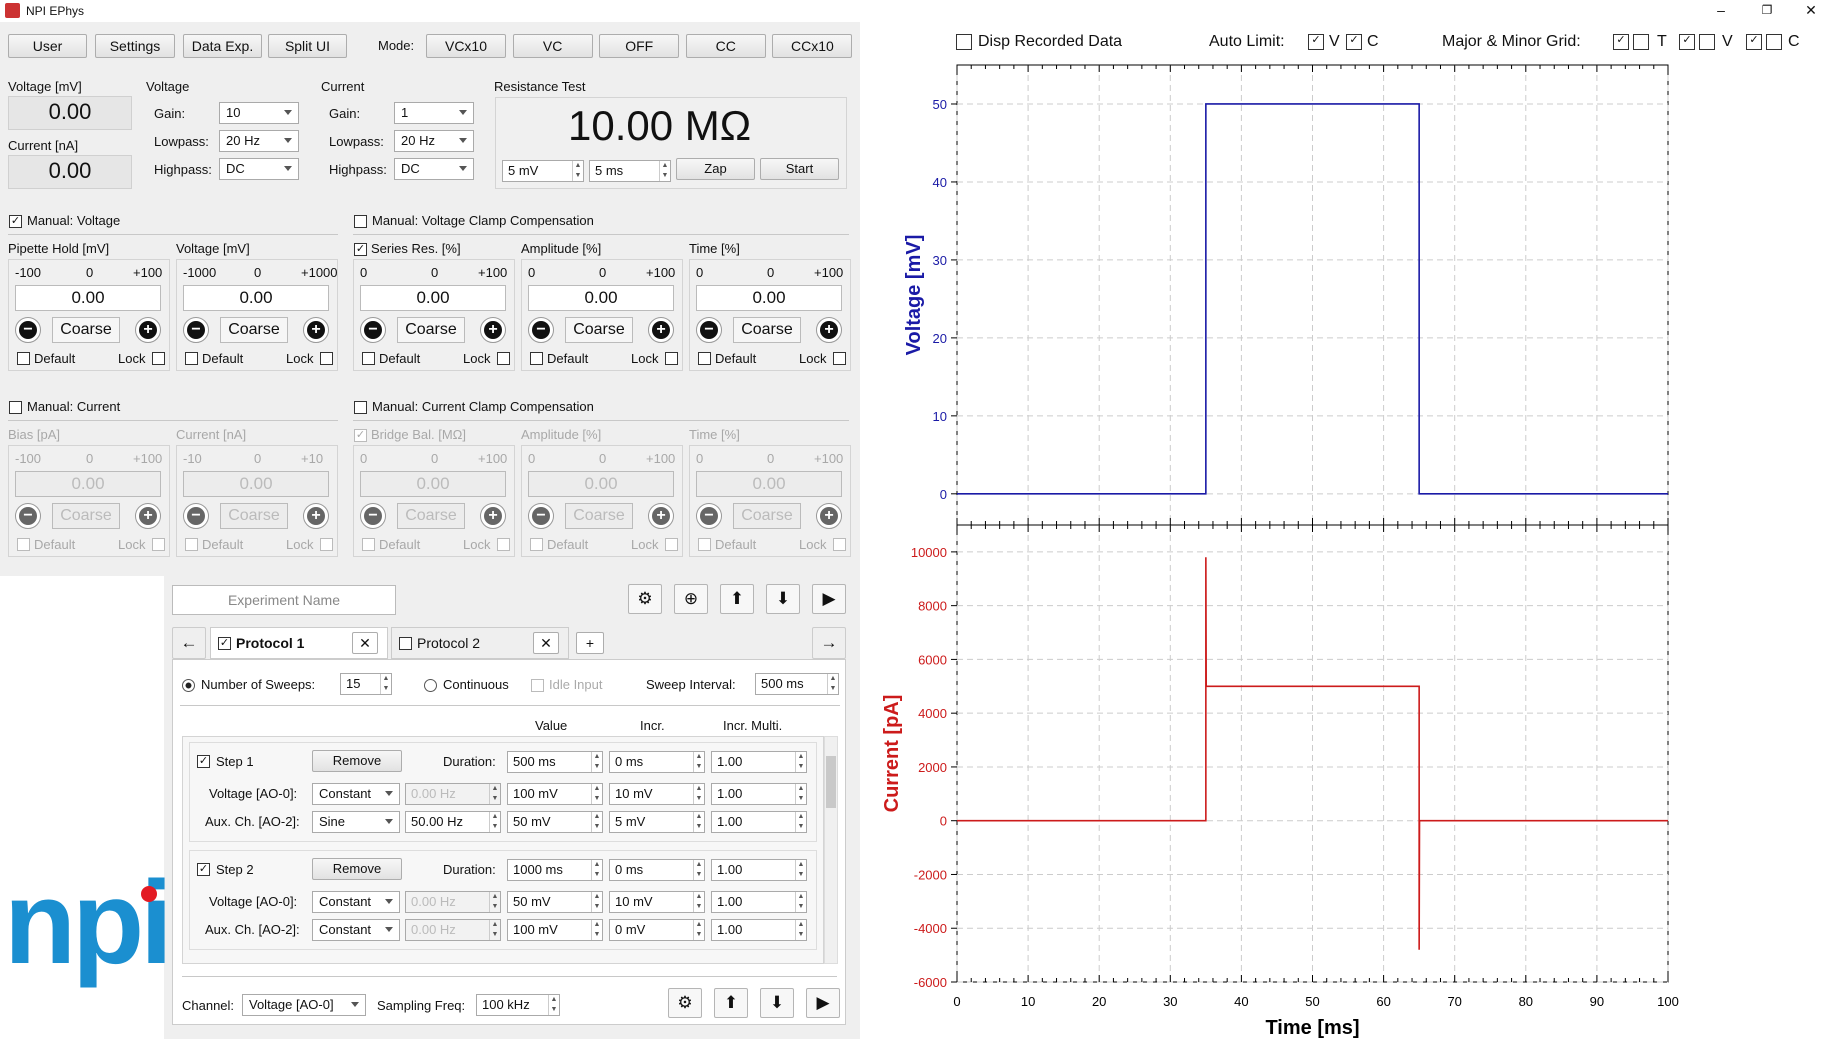  I want to click on step-1-a-incr-spinner: 5 mV ▲ ▼, so click(657, 822).